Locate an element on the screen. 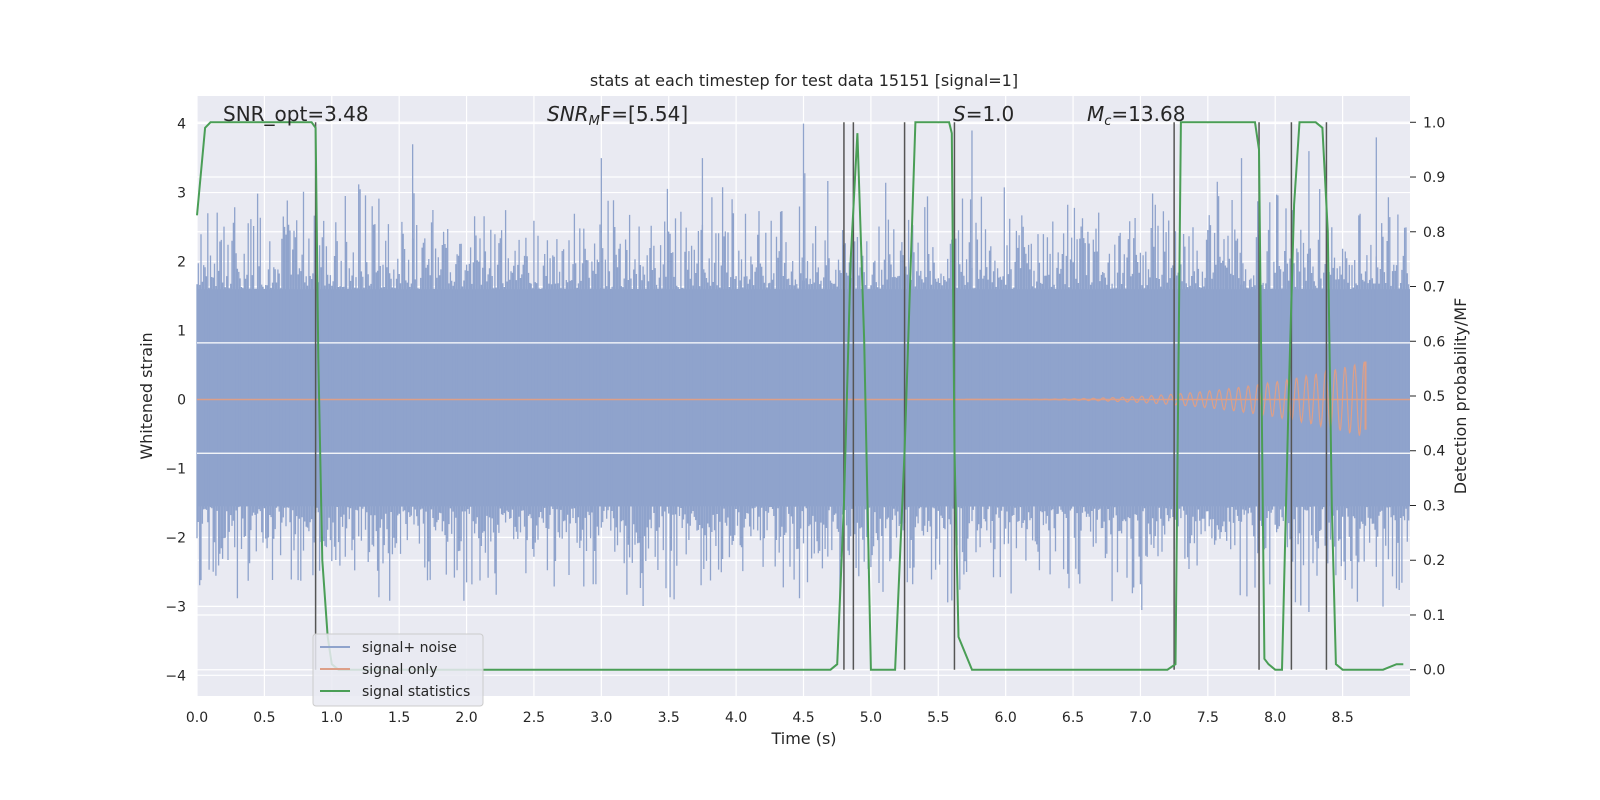 The width and height of the screenshot is (1600, 800). annotation-mc: Mc=13.68 is located at coordinates (1136, 115).